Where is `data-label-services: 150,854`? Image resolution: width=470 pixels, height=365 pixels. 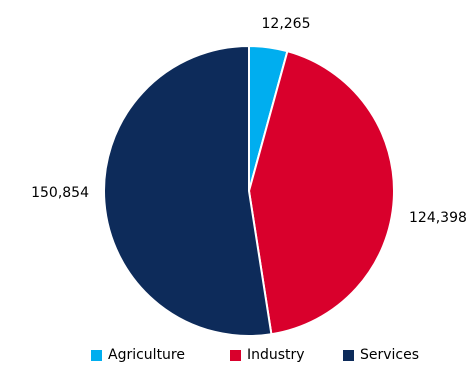
data-label-services: 150,854 is located at coordinates (60, 193).